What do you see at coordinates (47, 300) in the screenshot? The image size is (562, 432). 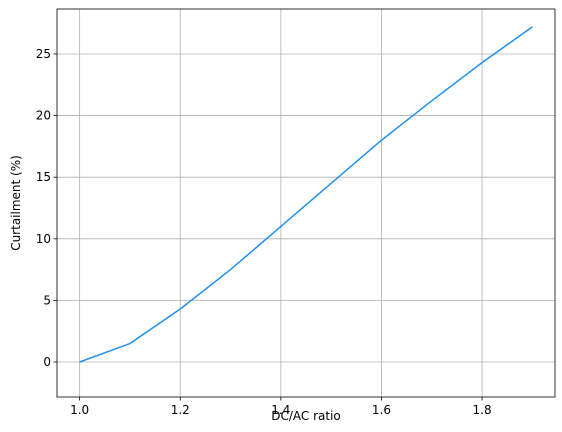 I see `y-tick-label: 5` at bounding box center [47, 300].